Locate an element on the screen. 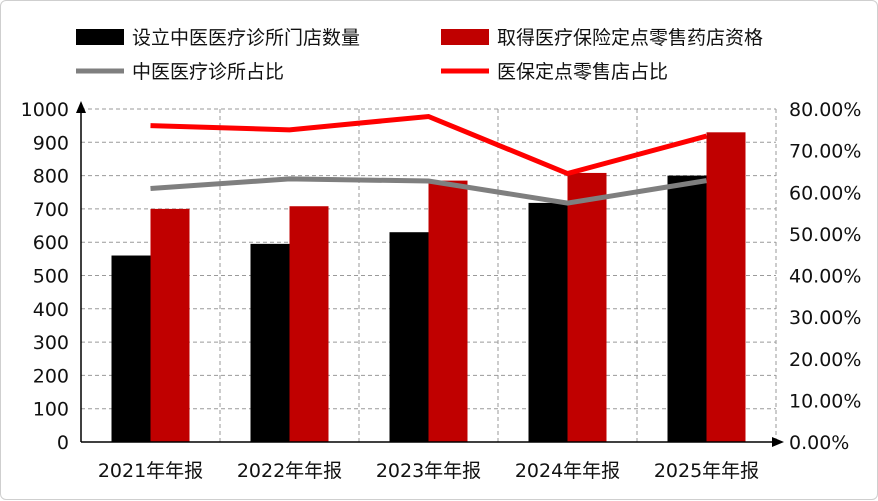 Image resolution: width=878 pixels, height=501 pixels. y-right-tick-label: 70.00% is located at coordinates (825, 152).